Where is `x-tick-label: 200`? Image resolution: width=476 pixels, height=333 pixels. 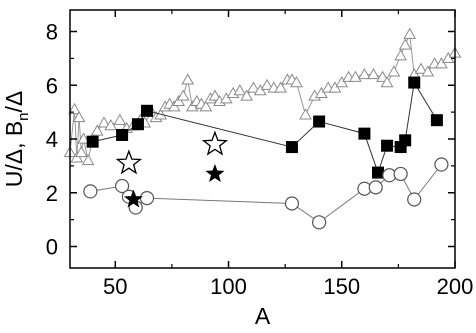 x-tick-label: 200 is located at coordinates (455, 286).